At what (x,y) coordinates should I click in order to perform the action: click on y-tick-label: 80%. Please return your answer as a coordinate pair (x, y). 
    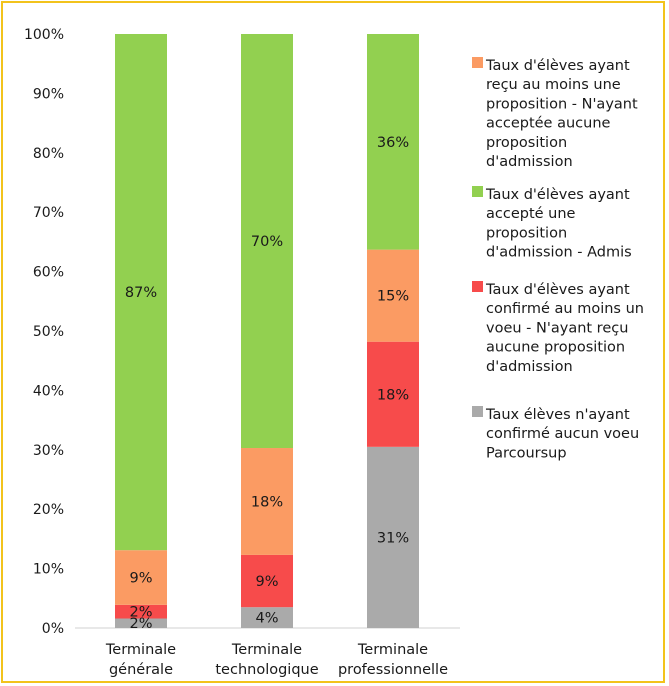
    Looking at the image, I should click on (48, 154).